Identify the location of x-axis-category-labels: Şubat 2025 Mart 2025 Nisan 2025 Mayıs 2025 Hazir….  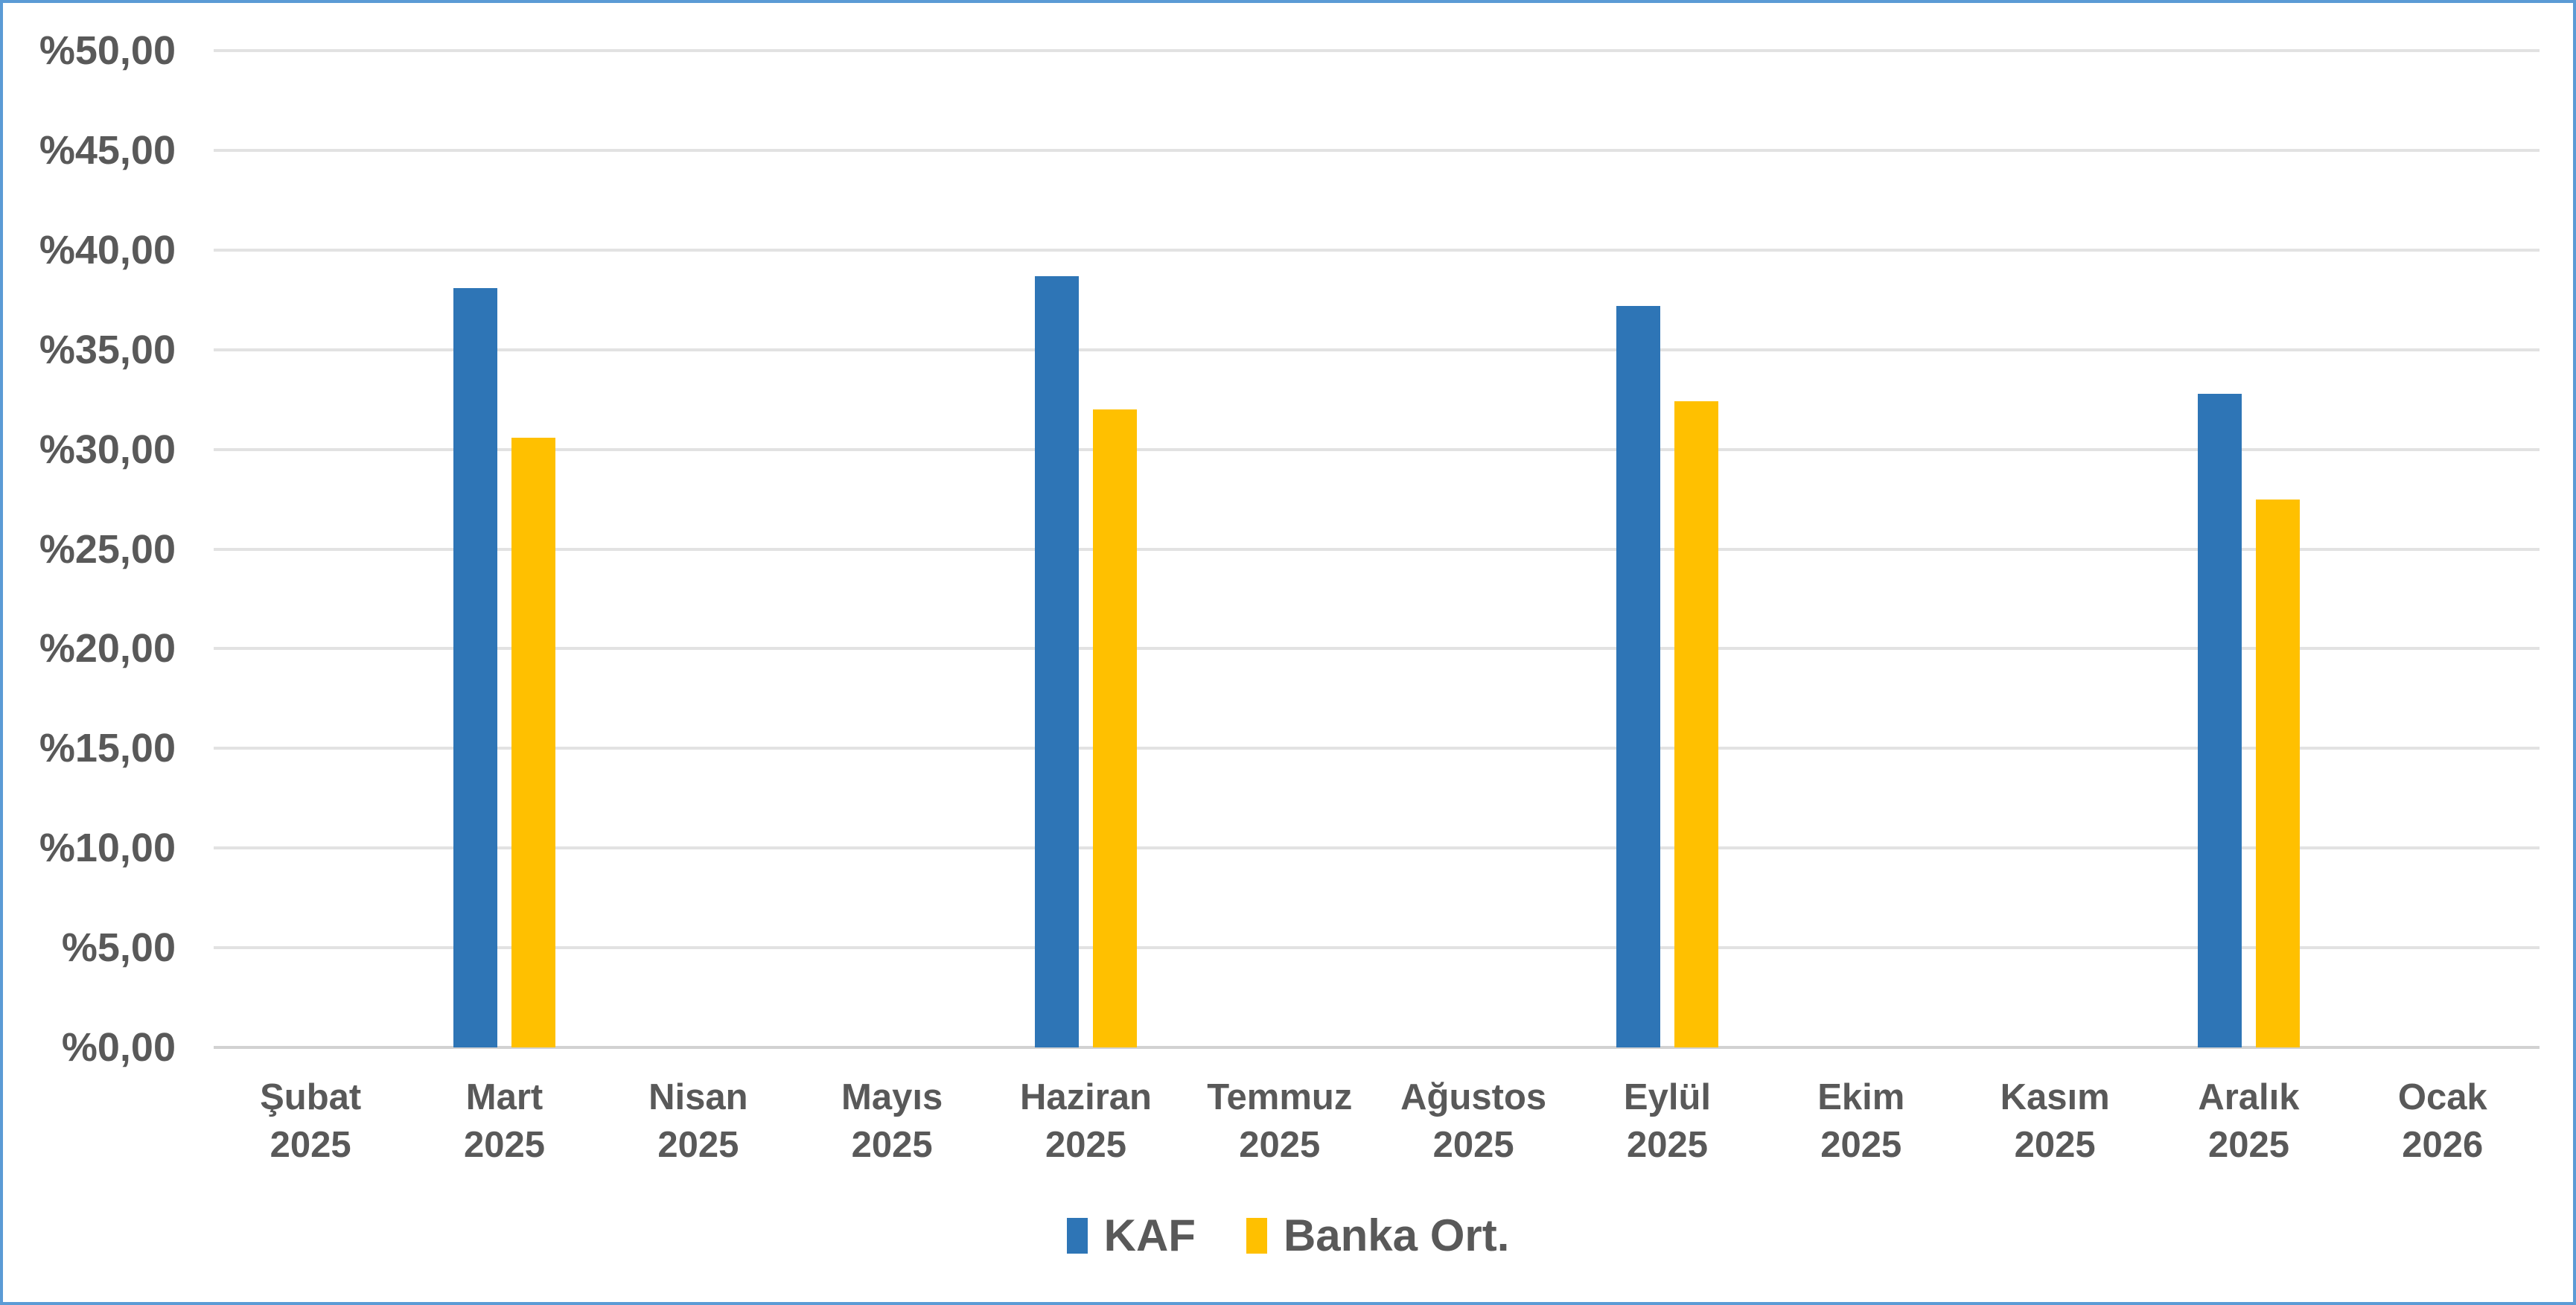
(1377, 1121).